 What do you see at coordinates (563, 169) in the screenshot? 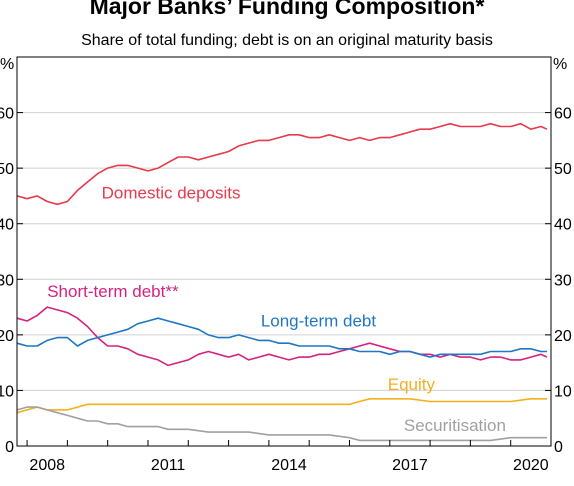
I see `y-tick-label-right: 50` at bounding box center [563, 169].